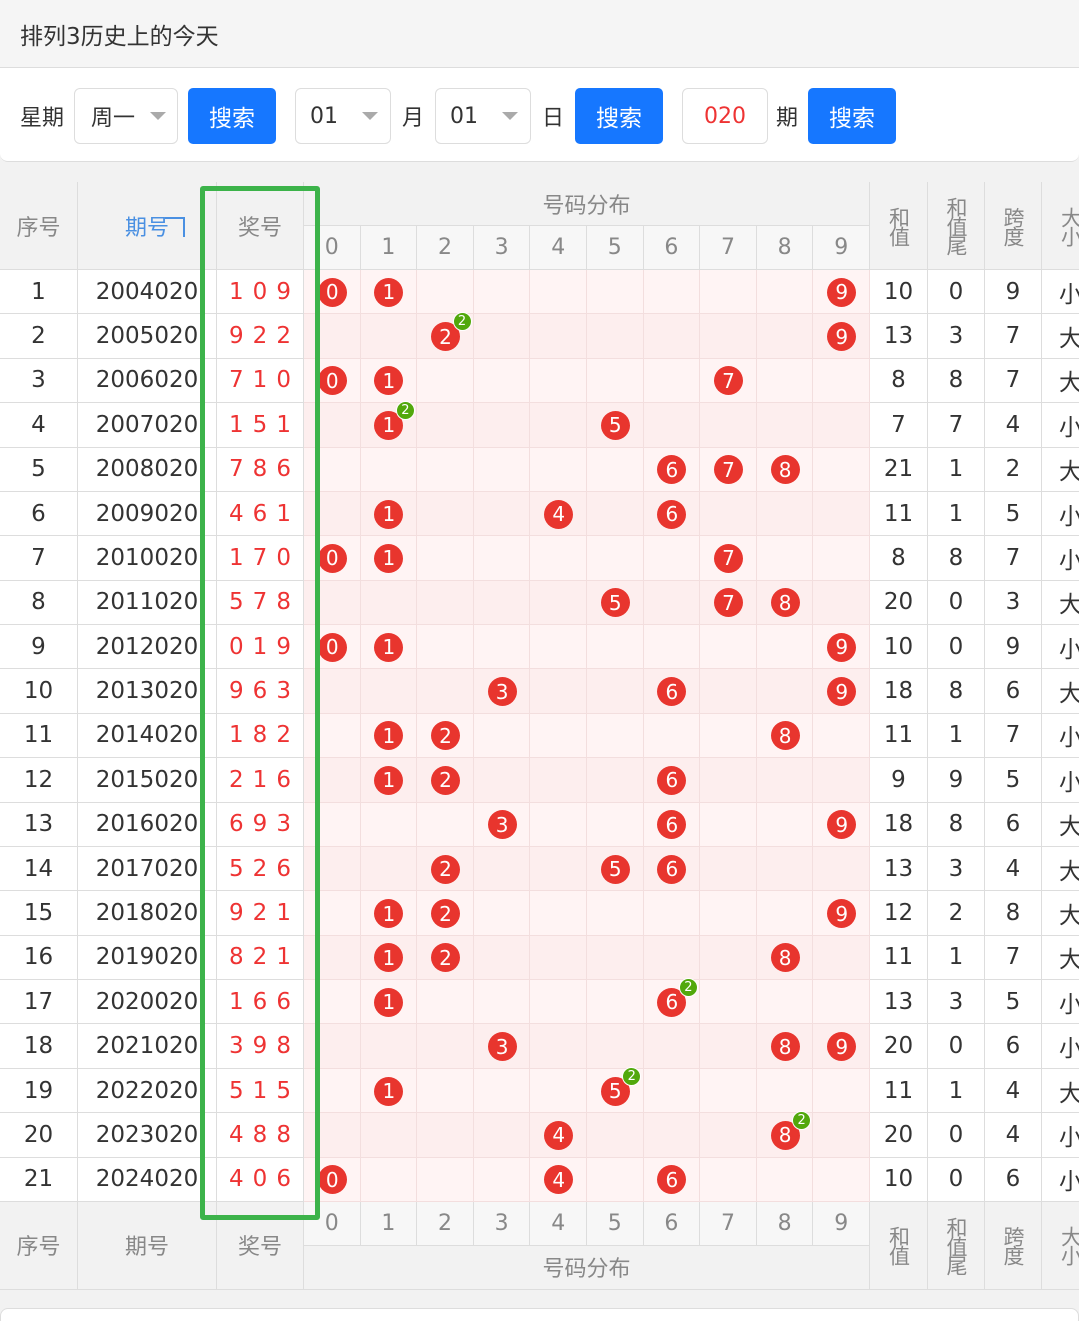  I want to click on win-number: 406, so click(260, 1179).